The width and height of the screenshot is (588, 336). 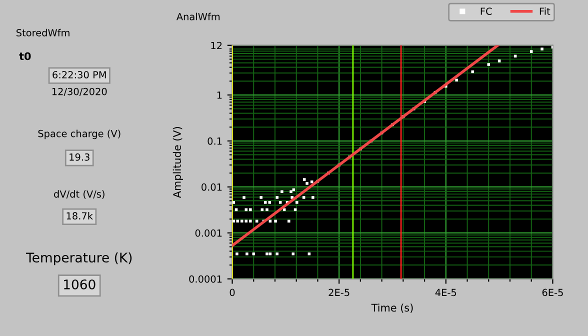 What do you see at coordinates (80, 157) in the screenshot?
I see `text: 19.3` at bounding box center [80, 157].